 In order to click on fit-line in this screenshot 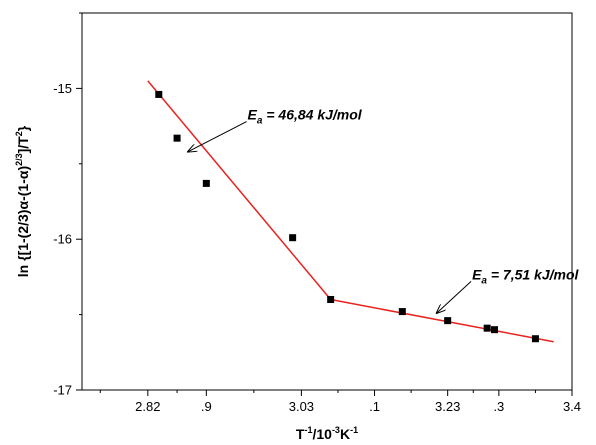, I will do `click(442, 320)`.